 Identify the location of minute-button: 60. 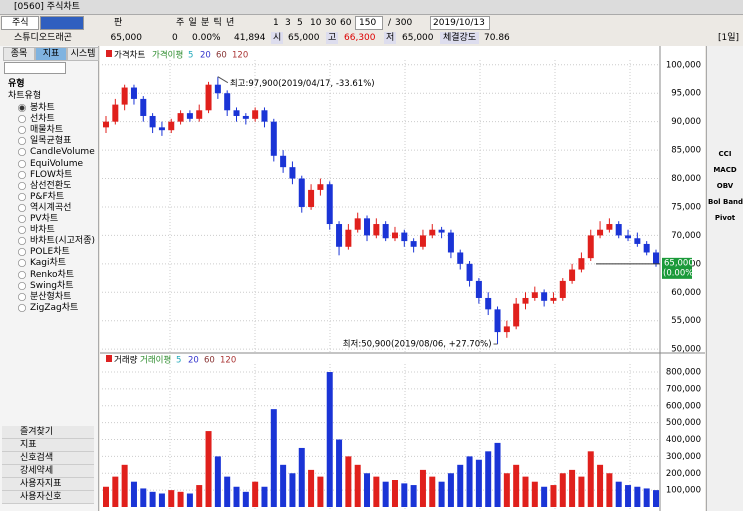
(346, 23).